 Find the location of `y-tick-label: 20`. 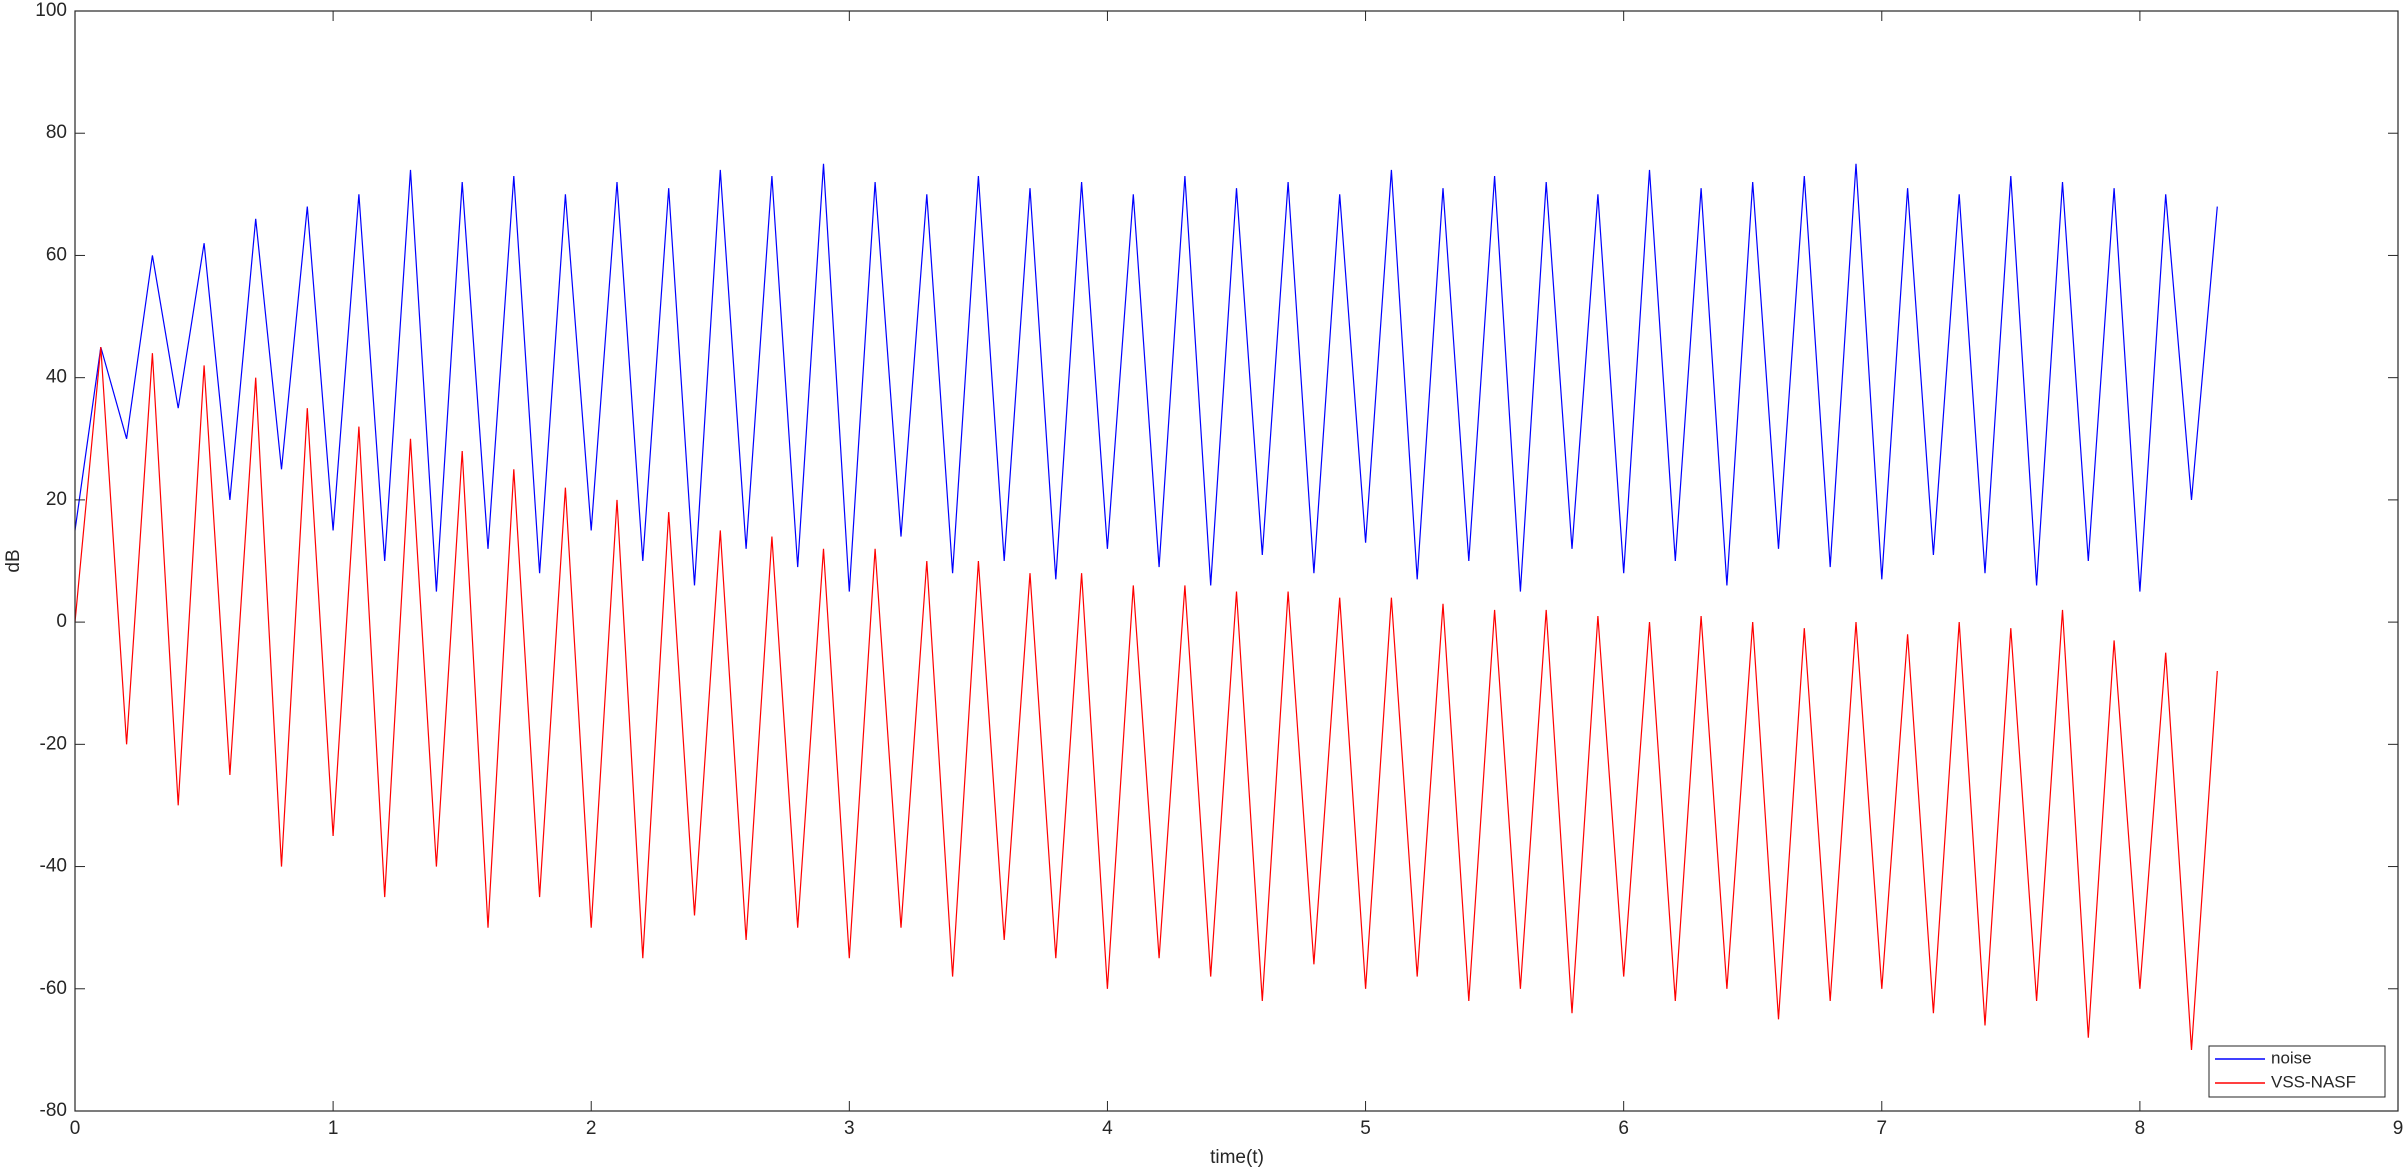

y-tick-label: 20 is located at coordinates (56, 499).